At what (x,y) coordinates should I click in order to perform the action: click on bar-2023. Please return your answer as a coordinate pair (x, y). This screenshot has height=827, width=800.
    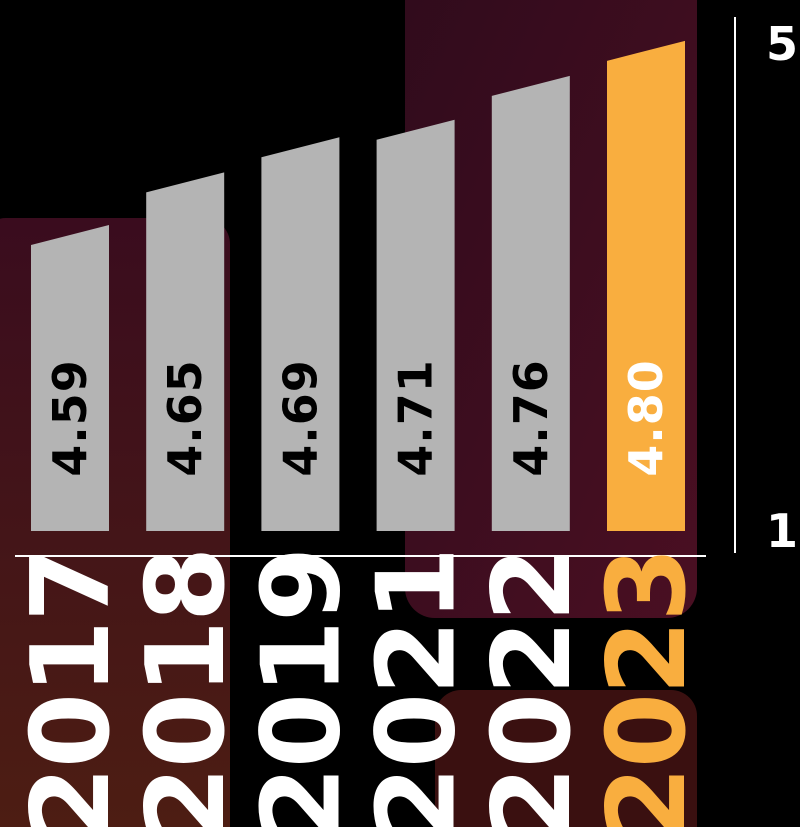
    Looking at the image, I should click on (646, 285).